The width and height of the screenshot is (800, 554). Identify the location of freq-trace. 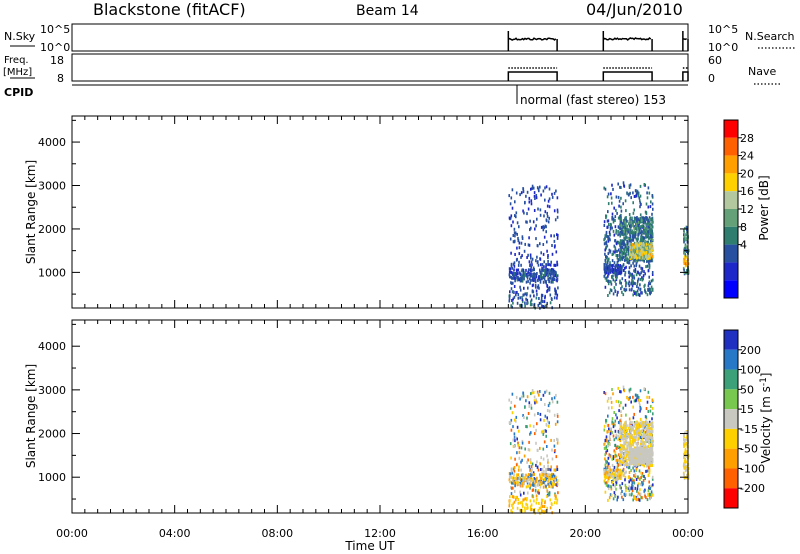
(598, 74).